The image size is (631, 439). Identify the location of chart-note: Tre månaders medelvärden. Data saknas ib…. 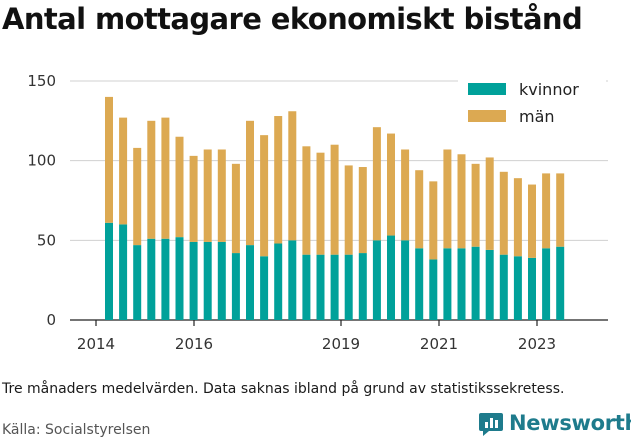
(283, 389).